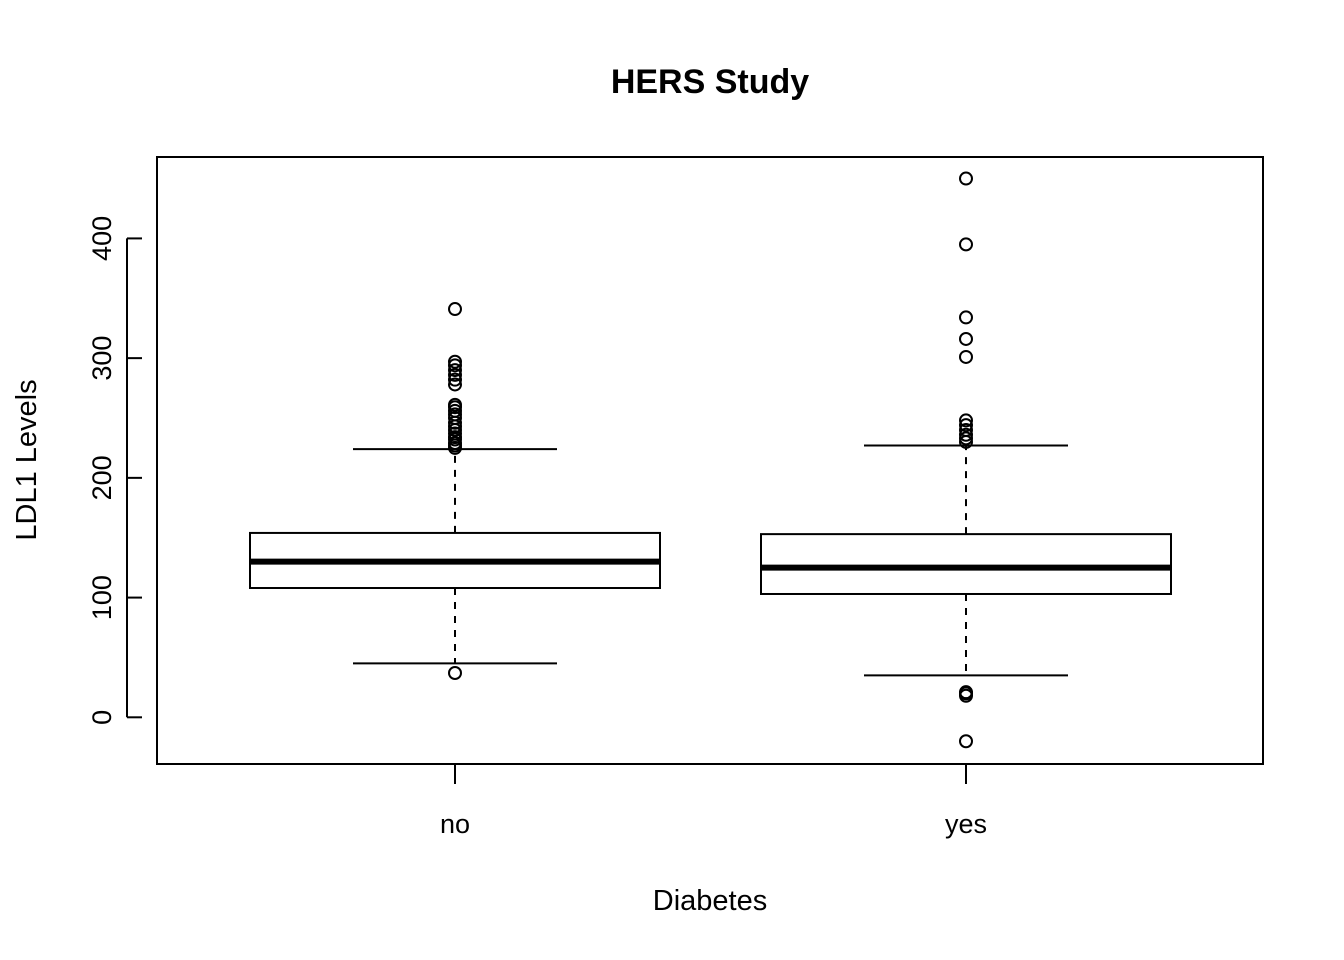 The image size is (1344, 960). I want to click on boxplot-no, so click(455, 491).